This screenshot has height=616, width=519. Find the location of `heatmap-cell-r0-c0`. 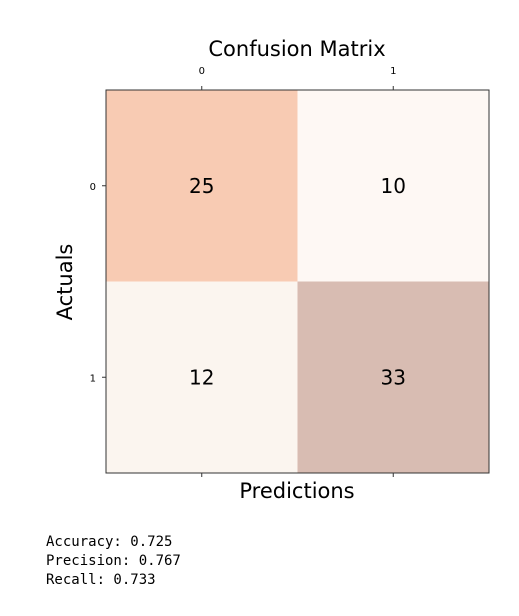

heatmap-cell-r0-c0 is located at coordinates (202, 186).